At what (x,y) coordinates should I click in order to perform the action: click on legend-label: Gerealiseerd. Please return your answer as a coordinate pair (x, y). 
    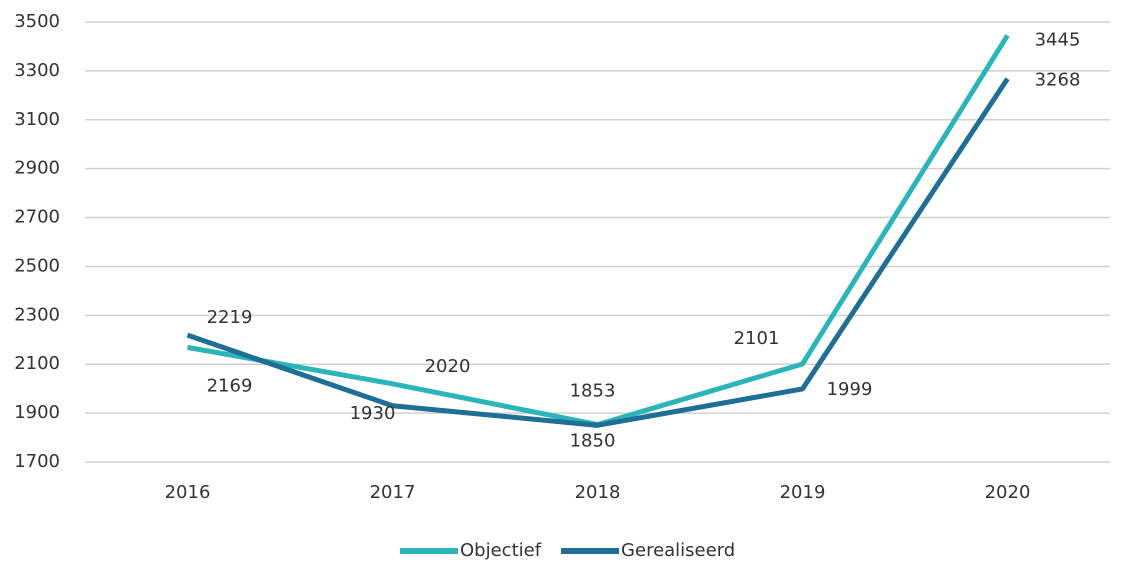
    Looking at the image, I should click on (678, 550).